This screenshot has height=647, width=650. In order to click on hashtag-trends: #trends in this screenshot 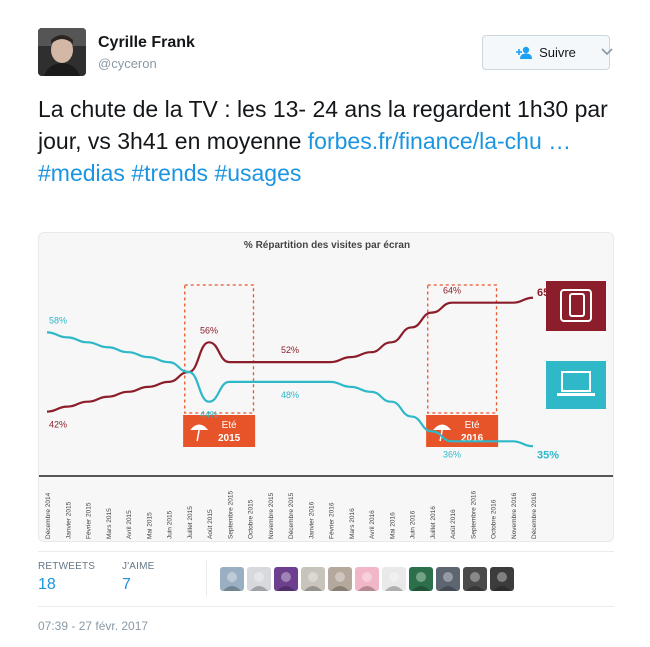, I will do `click(170, 173)`.